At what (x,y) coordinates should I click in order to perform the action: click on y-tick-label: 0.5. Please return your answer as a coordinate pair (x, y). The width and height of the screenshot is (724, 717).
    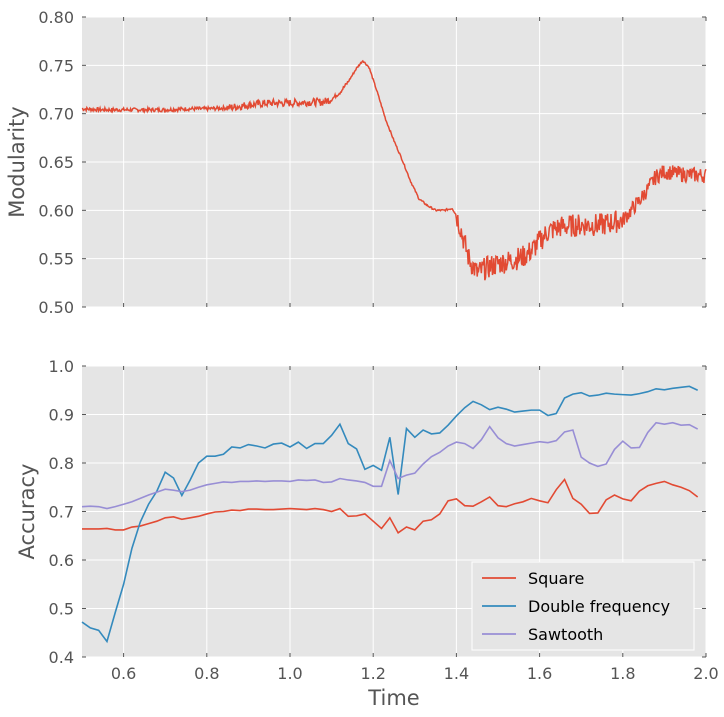
    Looking at the image, I should click on (61, 609).